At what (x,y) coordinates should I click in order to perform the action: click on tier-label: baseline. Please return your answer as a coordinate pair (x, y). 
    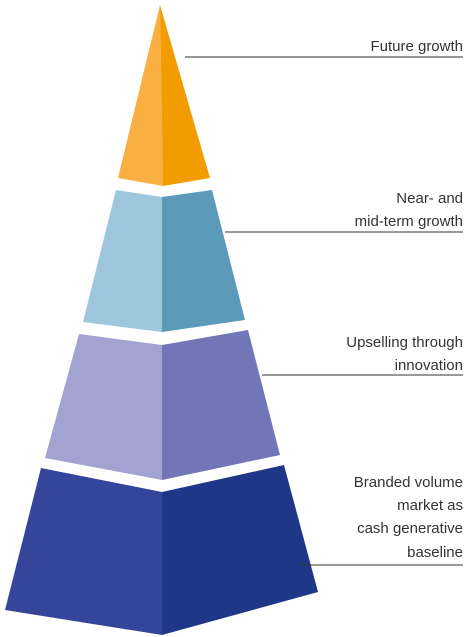
    Looking at the image, I should click on (435, 552).